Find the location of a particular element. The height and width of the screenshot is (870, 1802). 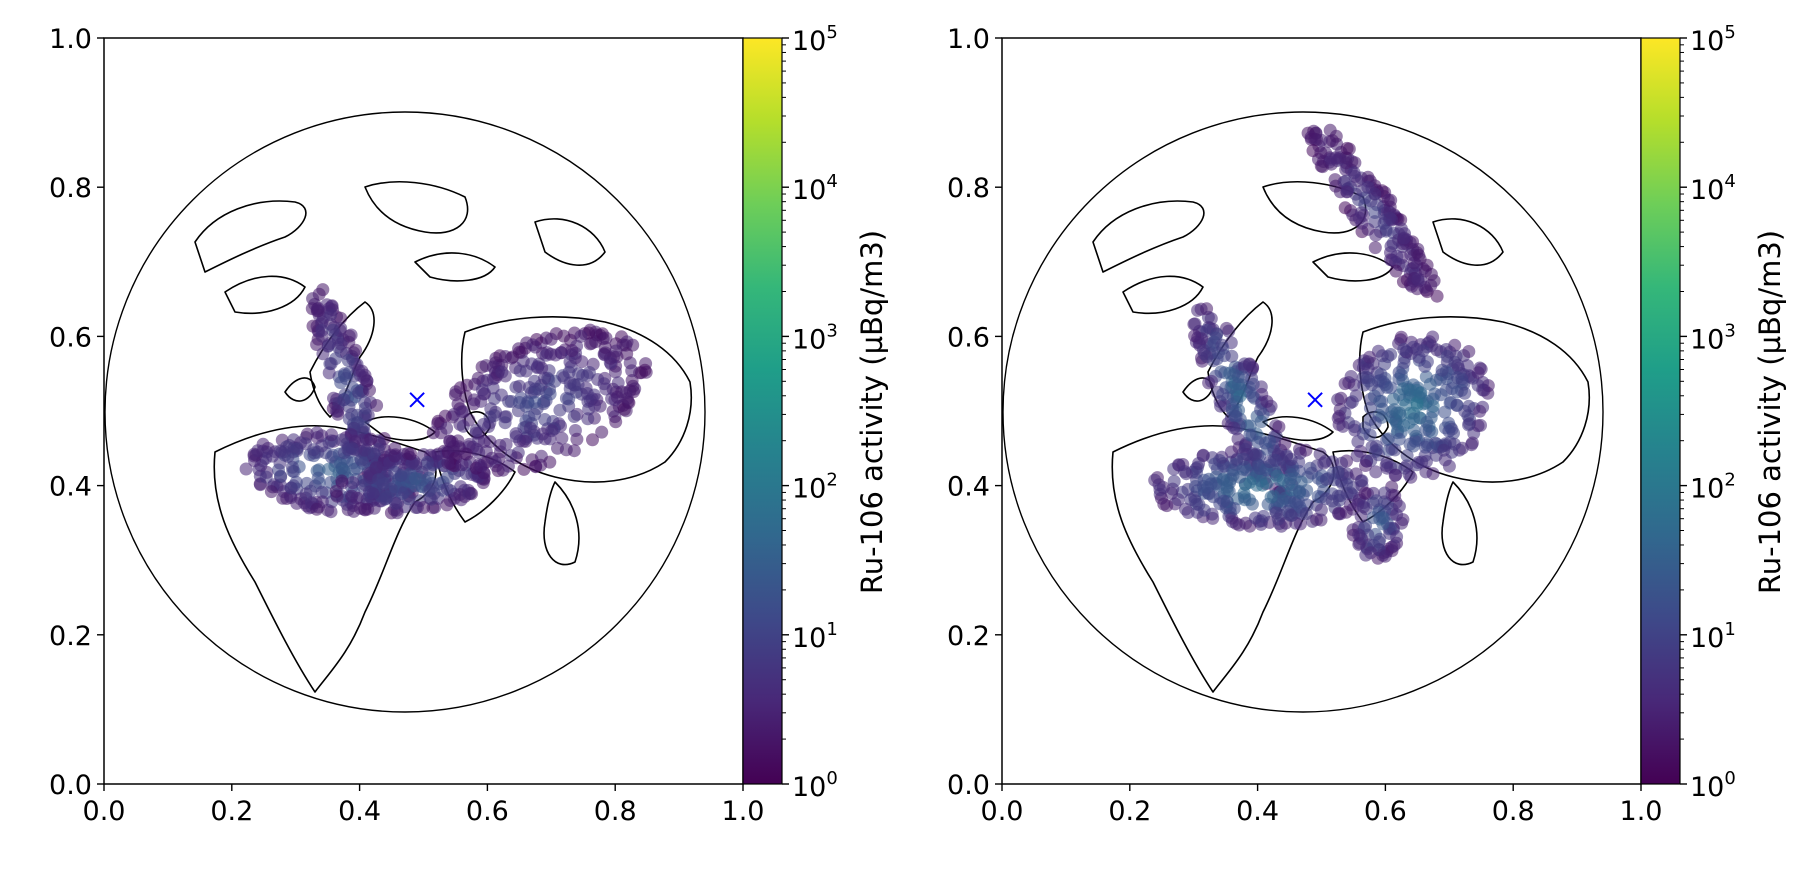

colorbar-tick-label: 10⁴ is located at coordinates (815, 188).